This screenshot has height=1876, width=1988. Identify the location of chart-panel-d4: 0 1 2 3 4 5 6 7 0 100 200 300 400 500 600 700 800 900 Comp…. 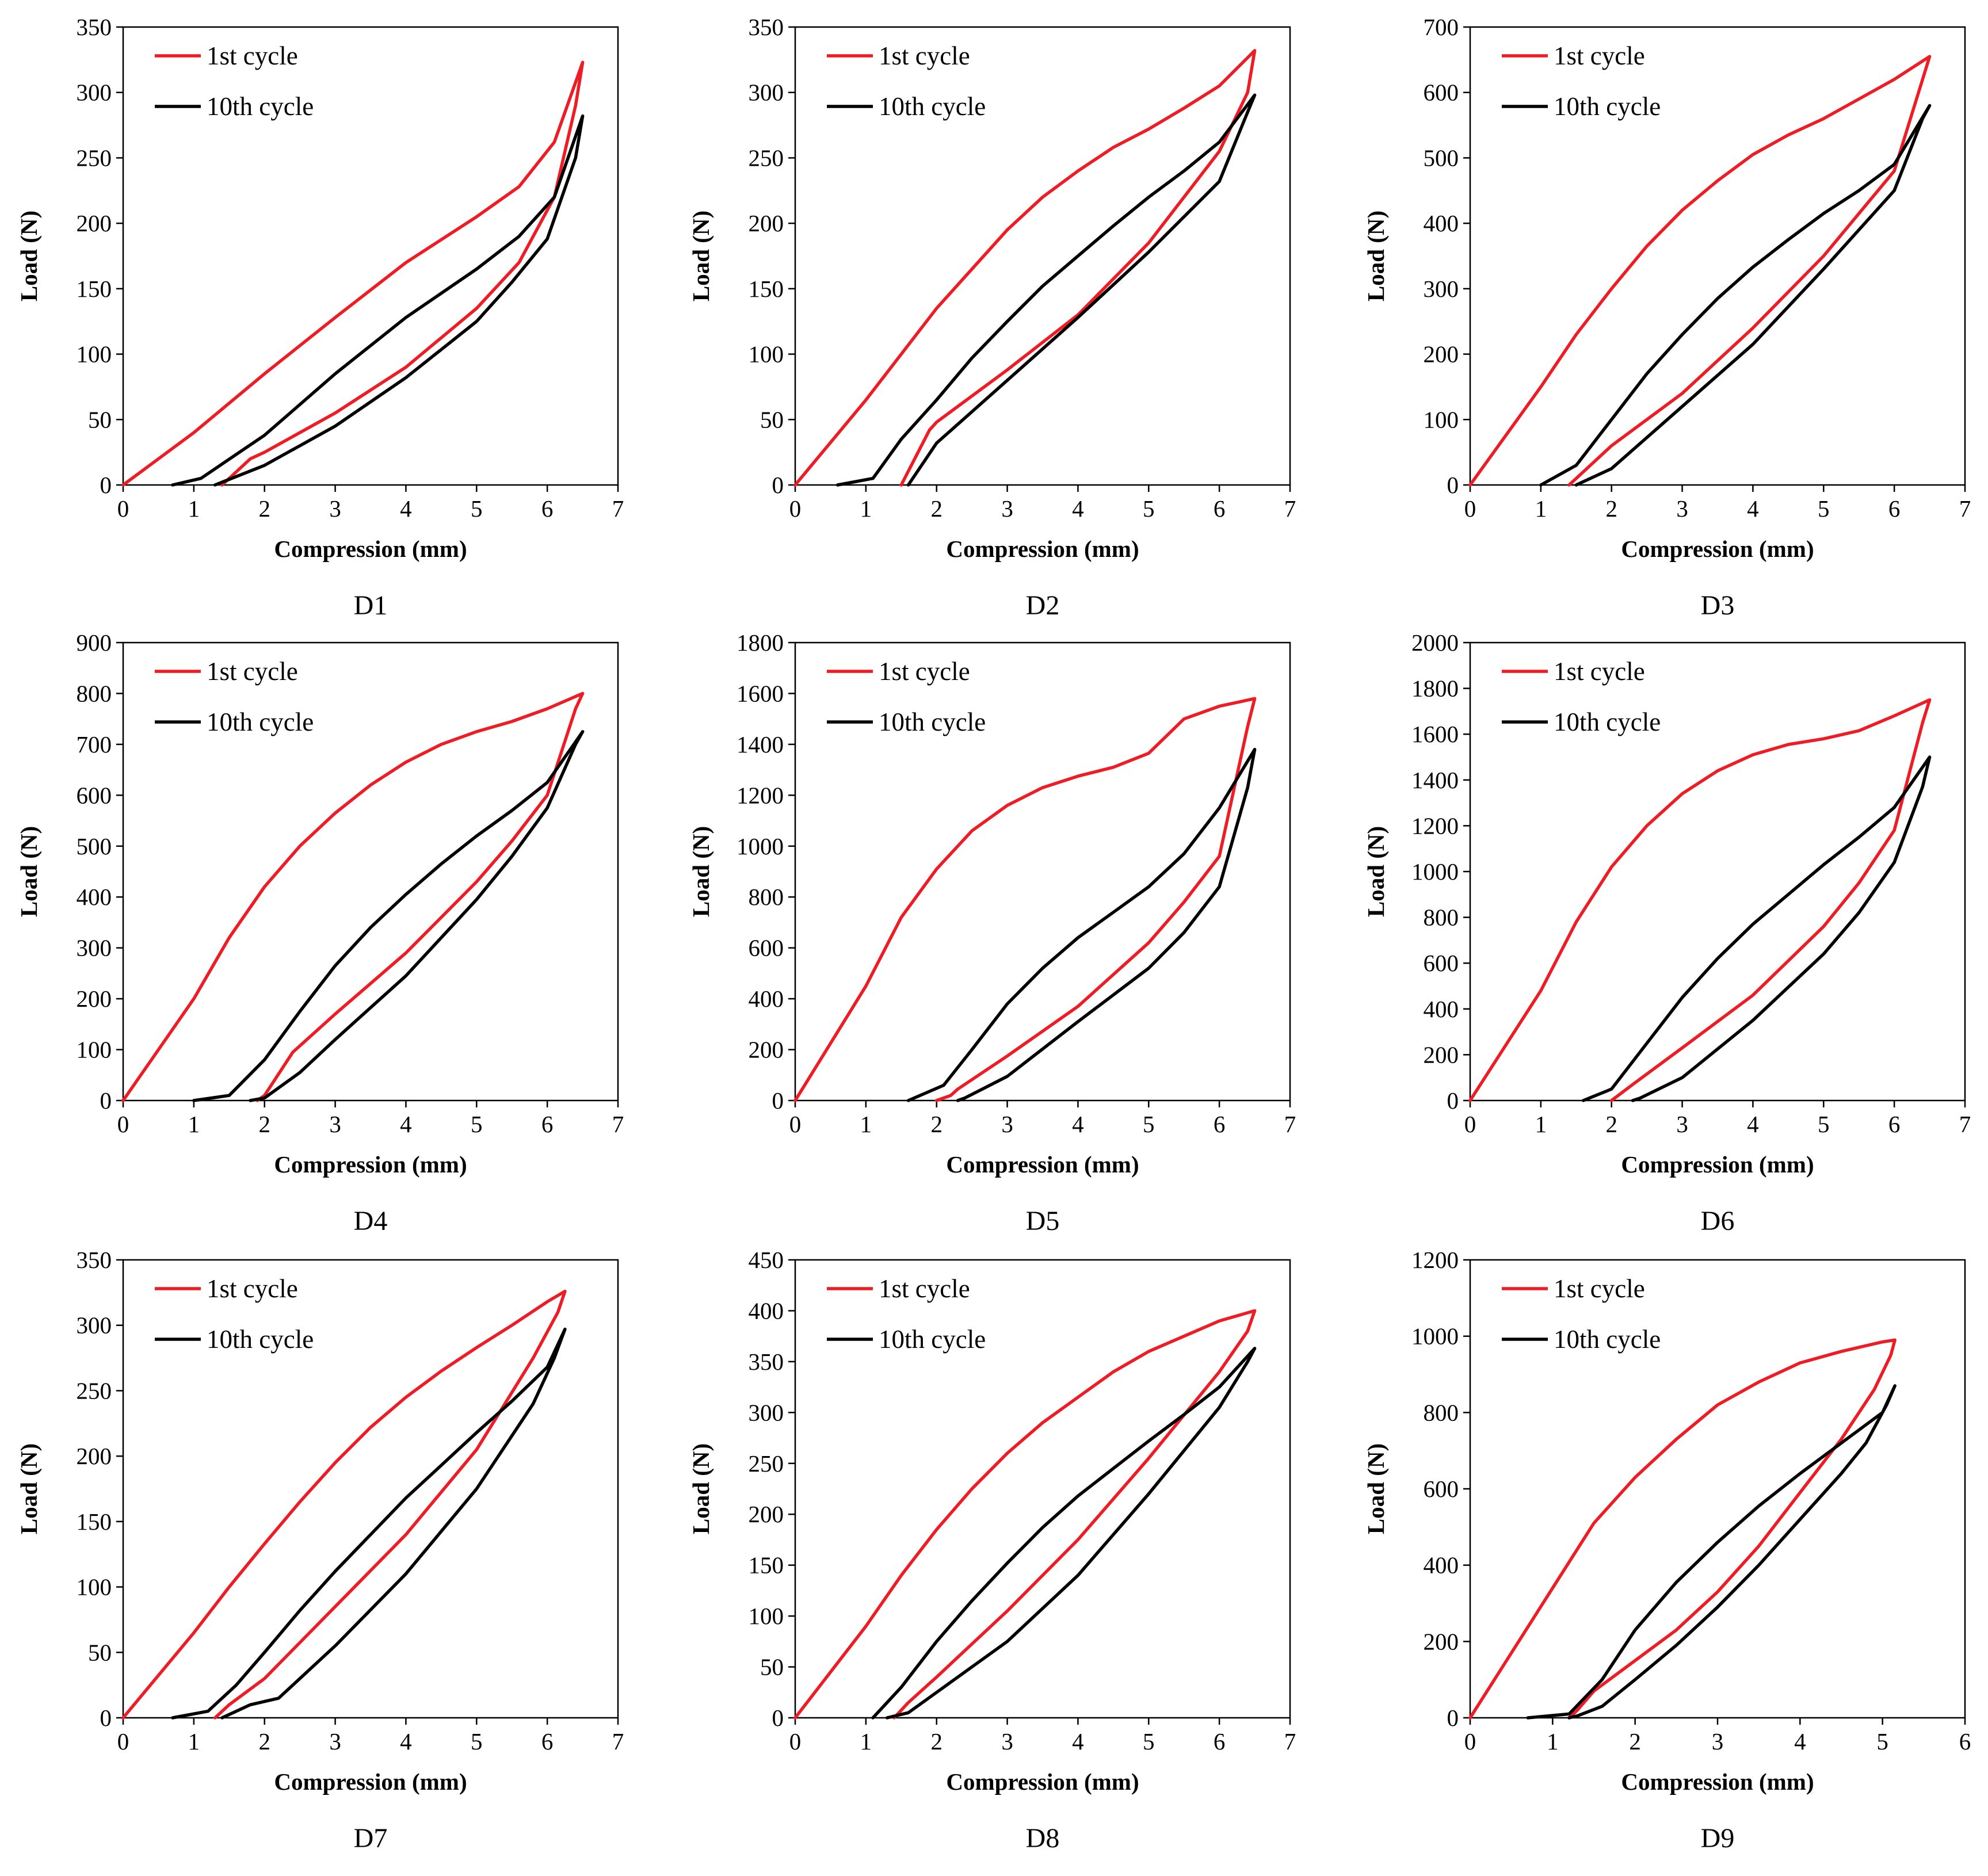
(320, 932).